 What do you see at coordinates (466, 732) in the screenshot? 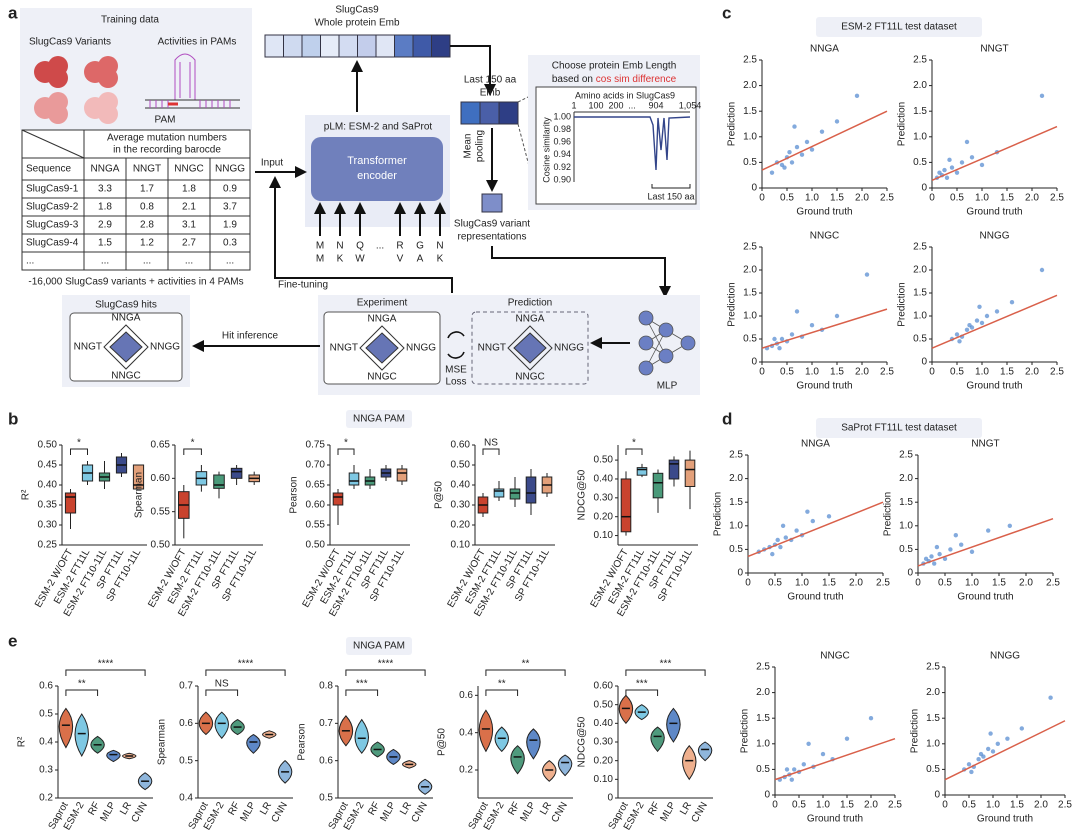
I see `y-tick-label: 0.4` at bounding box center [466, 732].